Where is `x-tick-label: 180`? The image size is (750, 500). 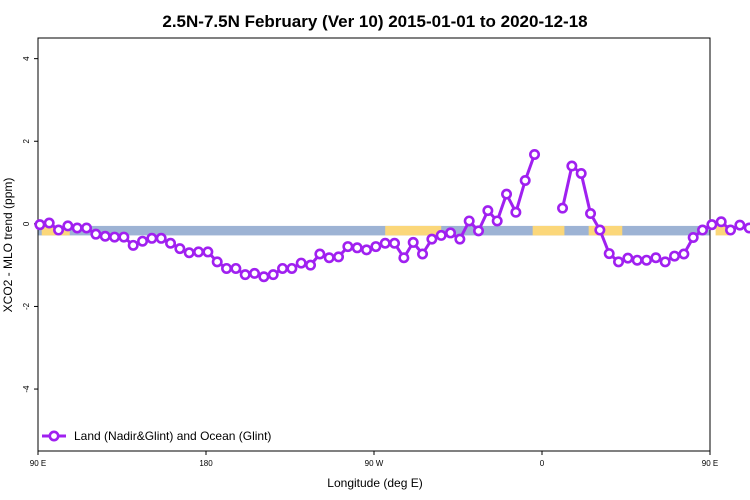 x-tick-label: 180 is located at coordinates (206, 463).